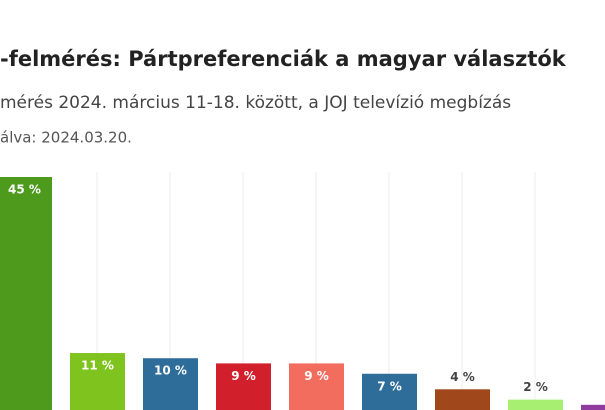  What do you see at coordinates (97, 366) in the screenshot?
I see `value-label: 11 %` at bounding box center [97, 366].